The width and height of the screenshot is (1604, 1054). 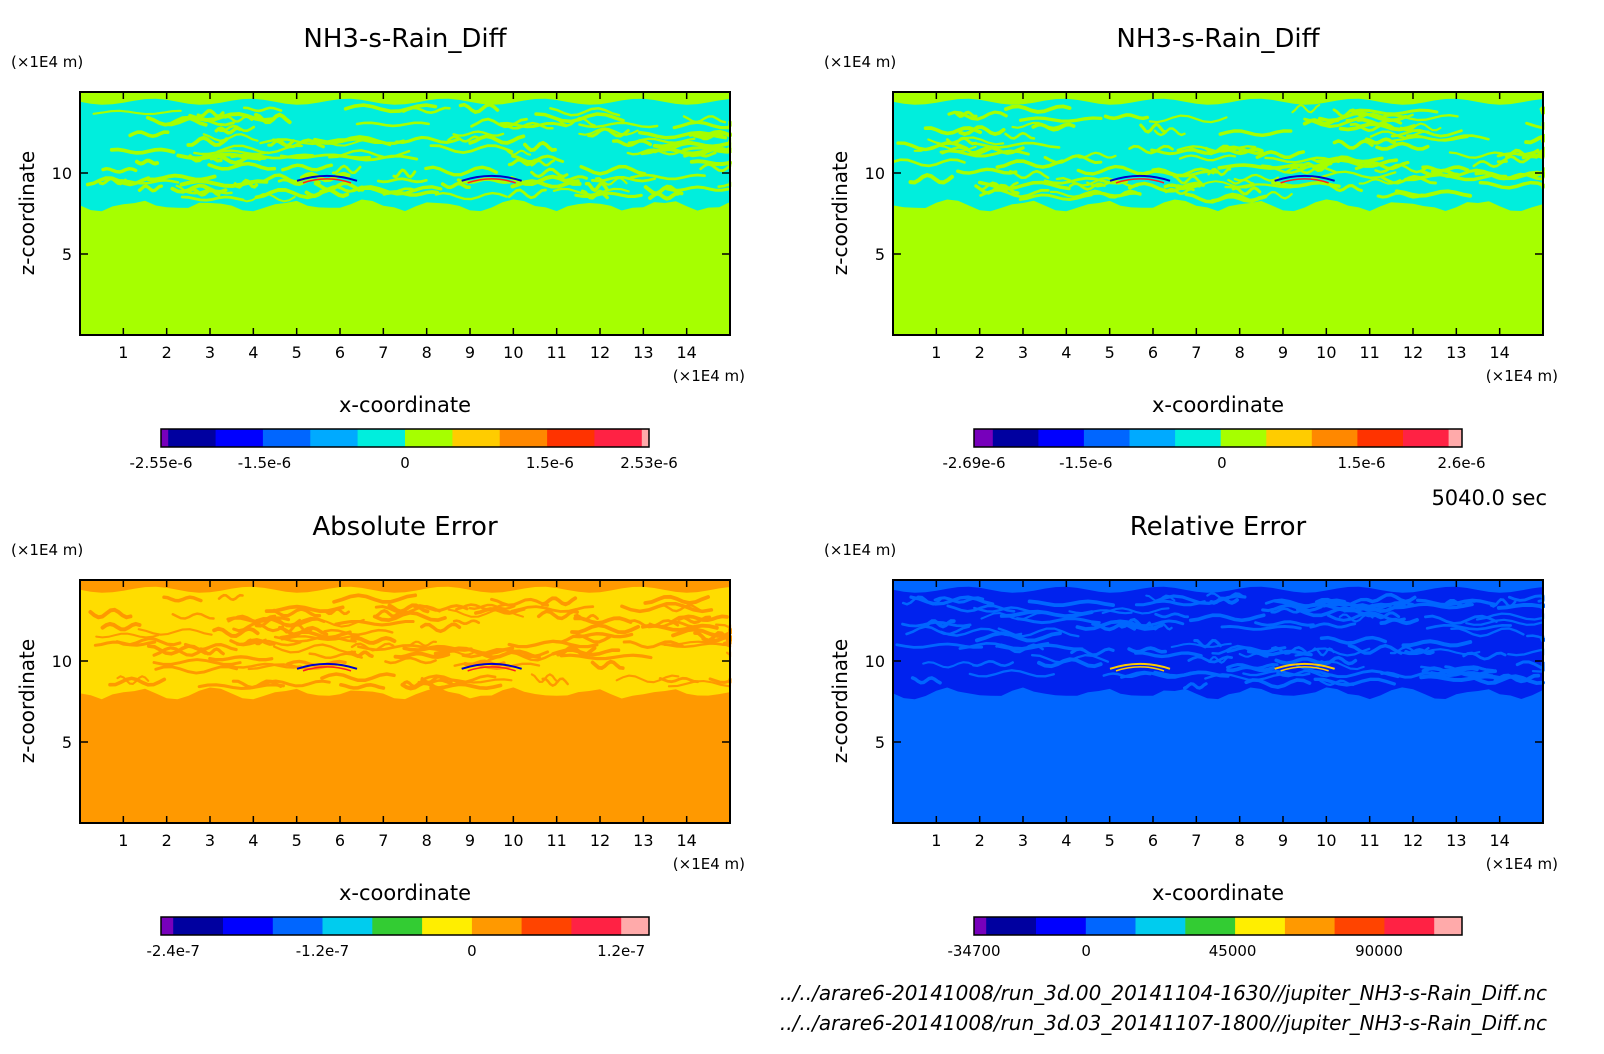 I want to click on y-tick-label: 5, so click(x=880, y=254).